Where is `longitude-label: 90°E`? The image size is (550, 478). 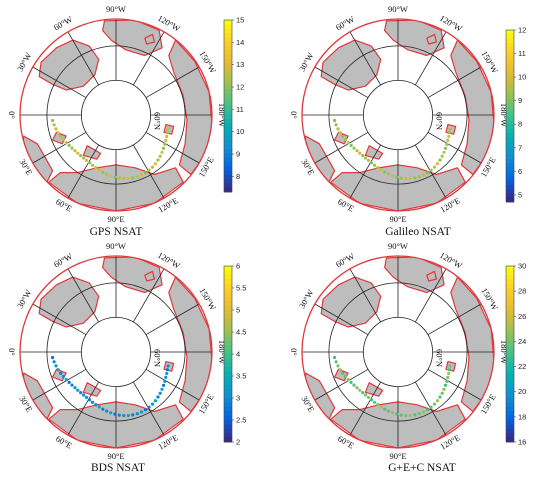 longitude-label: 90°E is located at coordinates (397, 456).